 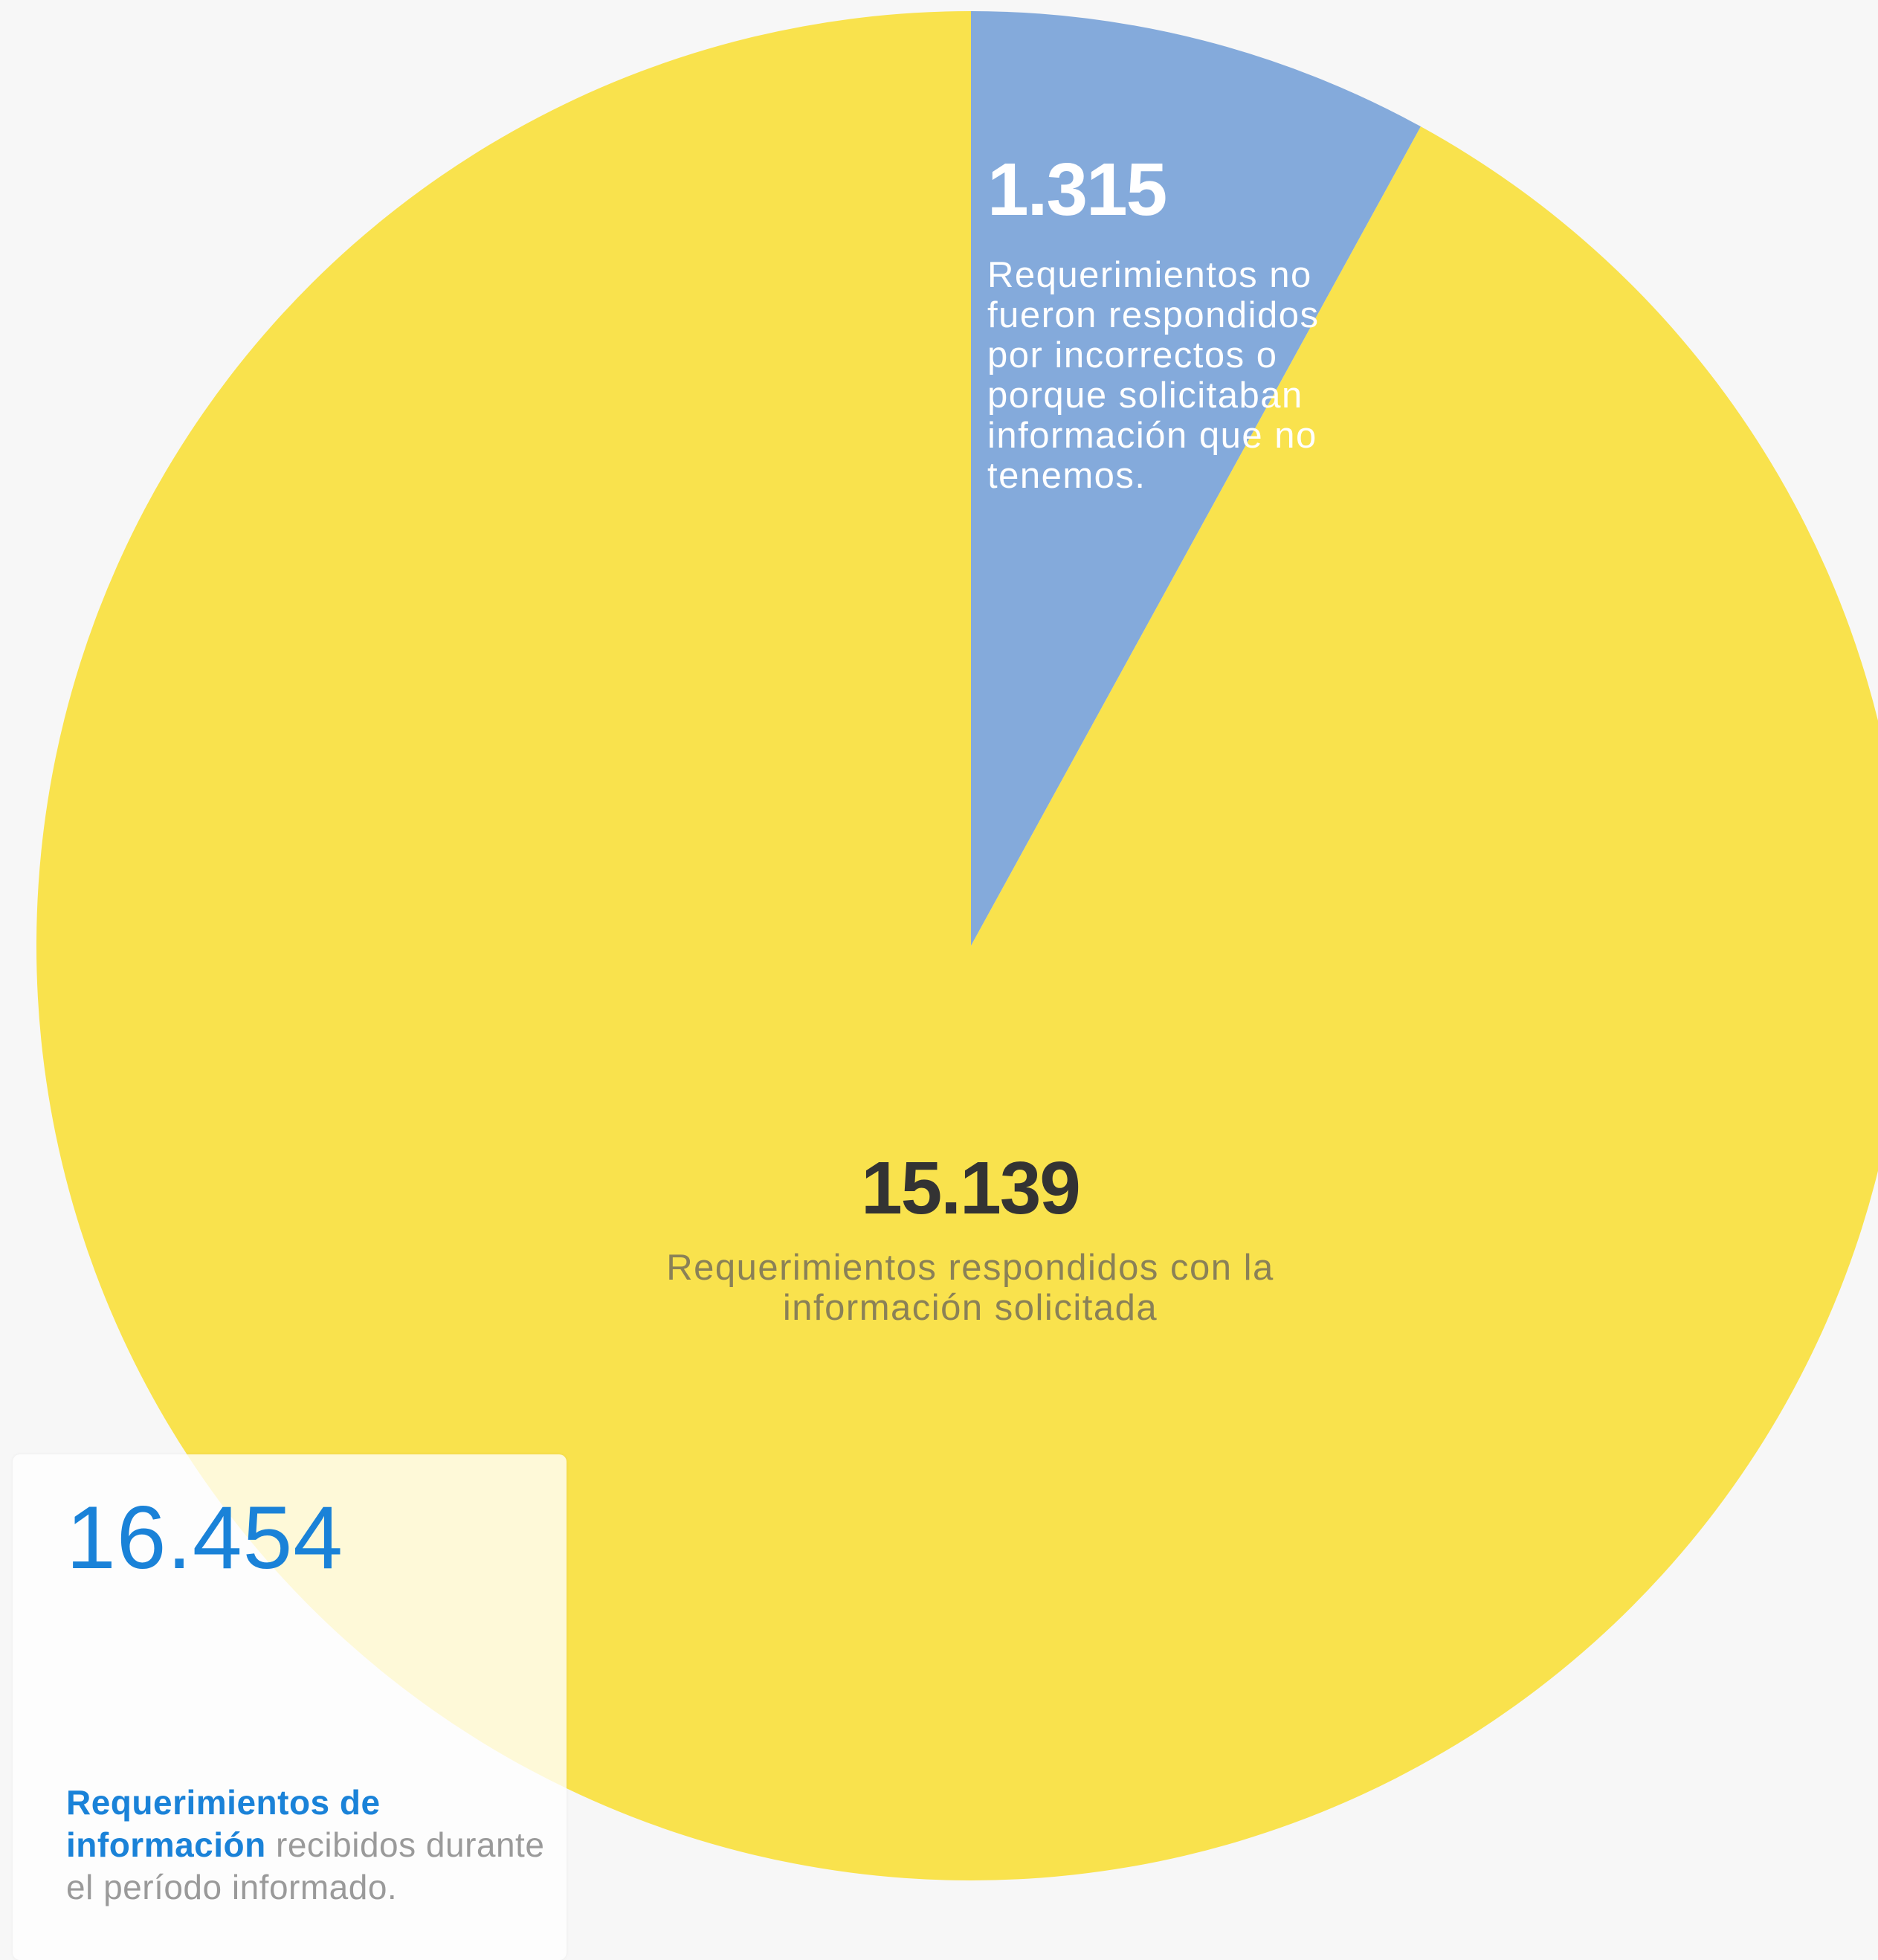 What do you see at coordinates (305, 1865) in the screenshot?
I see `total-label-rest: recibidos durante el período informado.` at bounding box center [305, 1865].